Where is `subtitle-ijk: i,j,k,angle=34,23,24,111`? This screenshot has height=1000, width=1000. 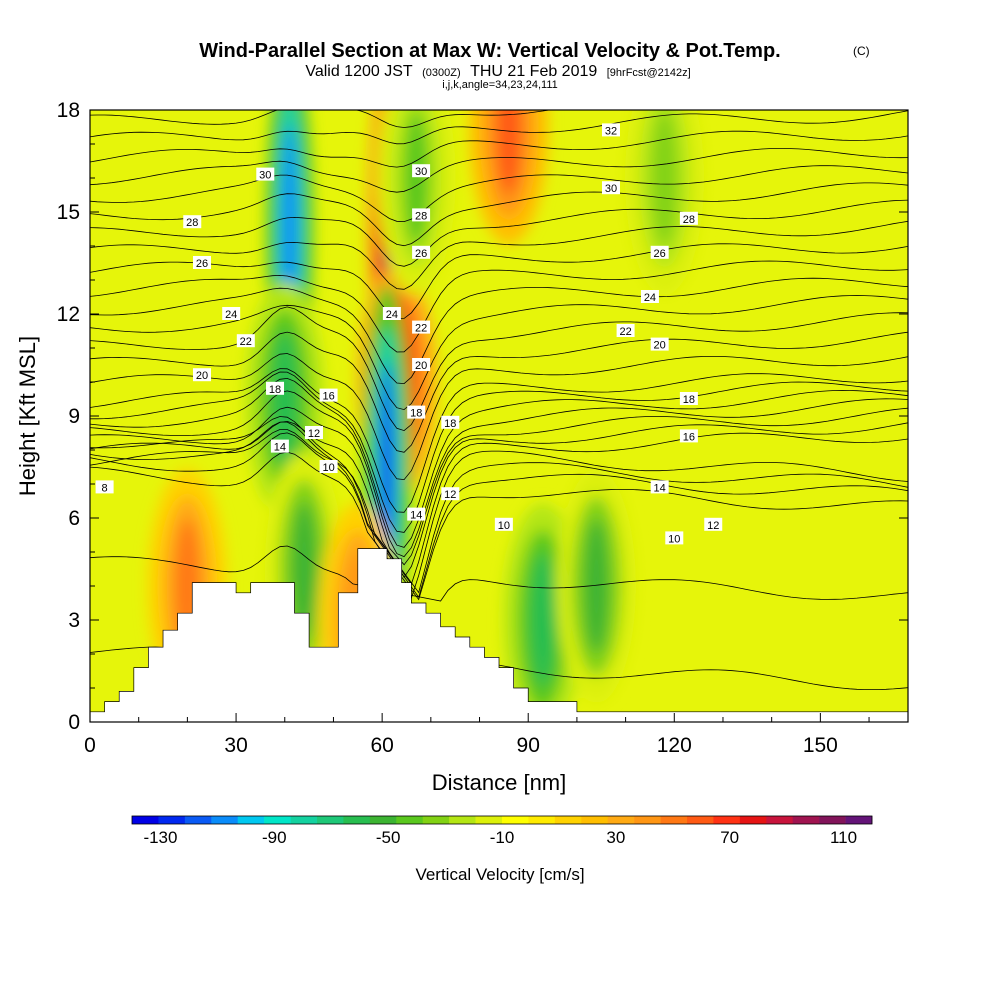 subtitle-ijk: i,j,k,angle=34,23,24,111 is located at coordinates (500, 85).